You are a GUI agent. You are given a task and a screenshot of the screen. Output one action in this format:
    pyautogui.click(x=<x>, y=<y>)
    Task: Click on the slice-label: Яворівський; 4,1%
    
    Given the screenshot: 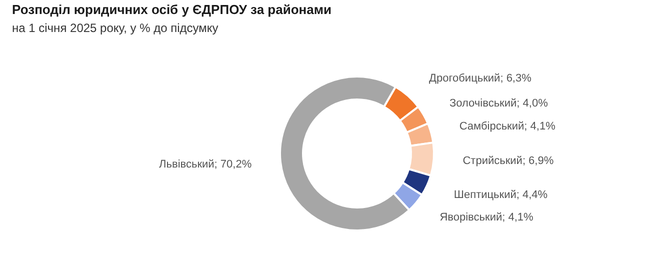 What is the action you would take?
    pyautogui.click(x=487, y=218)
    